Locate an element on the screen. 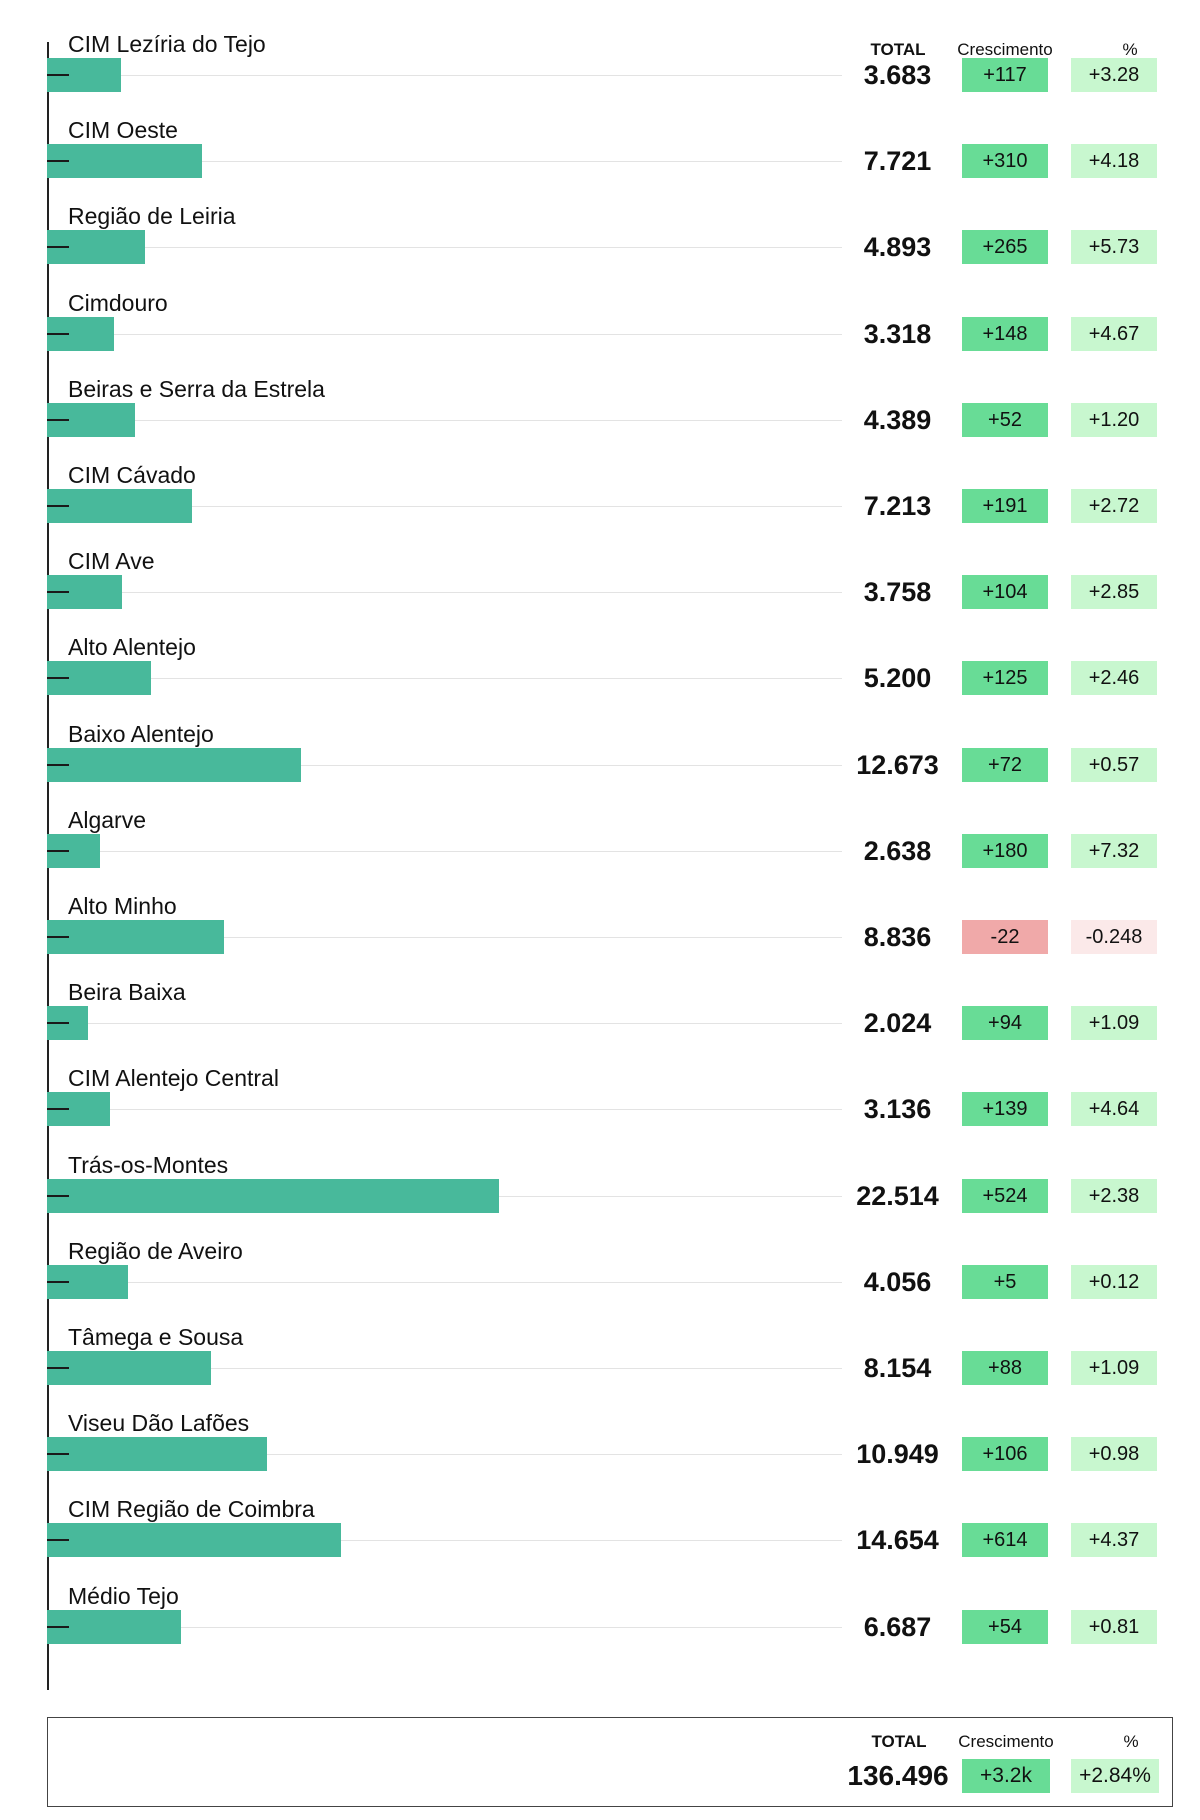 Image resolution: width=1200 pixels, height=1820 pixels. chart-row: CIM Oeste 7.721 +310 +4.18 is located at coordinates (600, 159).